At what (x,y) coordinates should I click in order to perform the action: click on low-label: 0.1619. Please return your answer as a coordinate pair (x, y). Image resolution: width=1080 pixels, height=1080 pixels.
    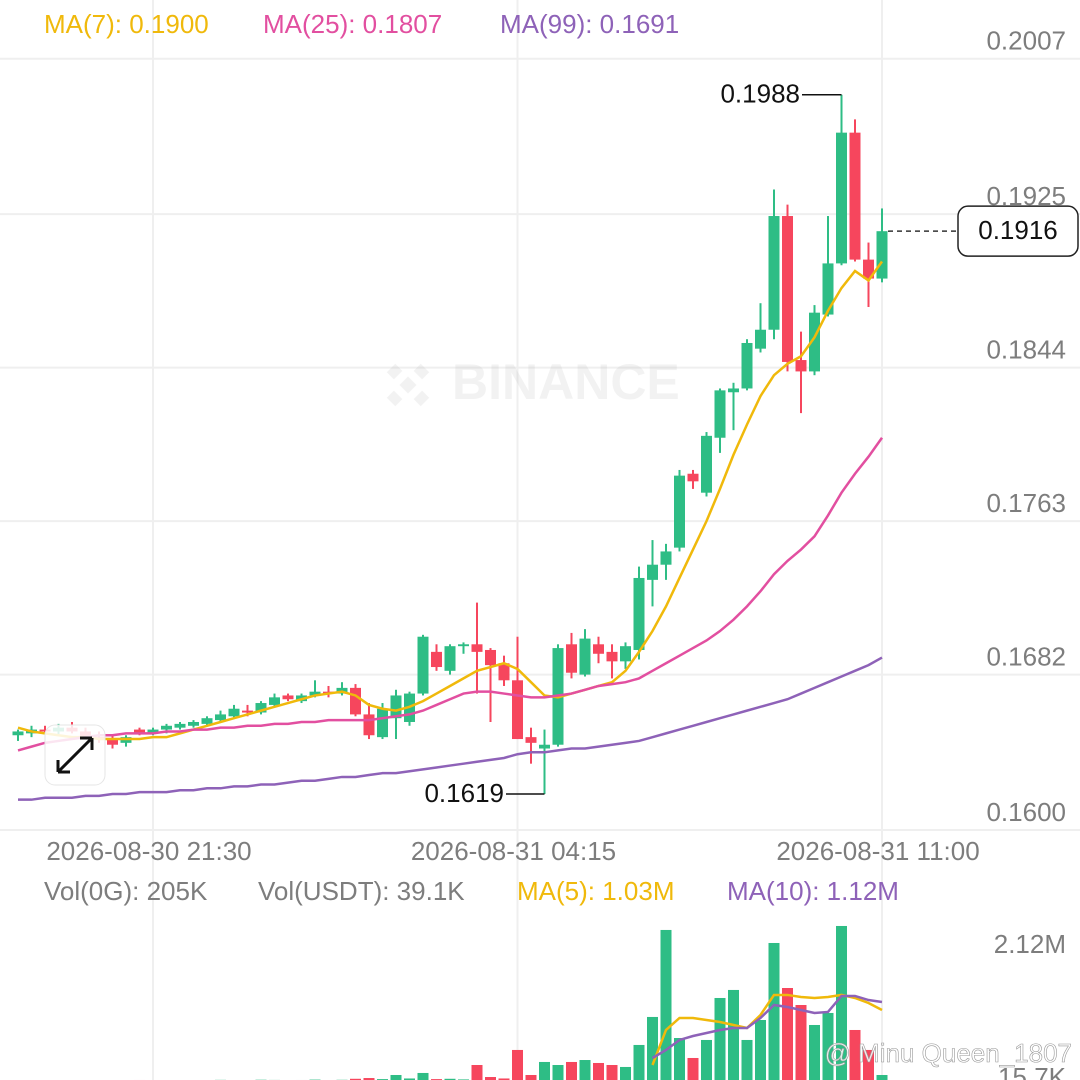
    Looking at the image, I should click on (464, 793).